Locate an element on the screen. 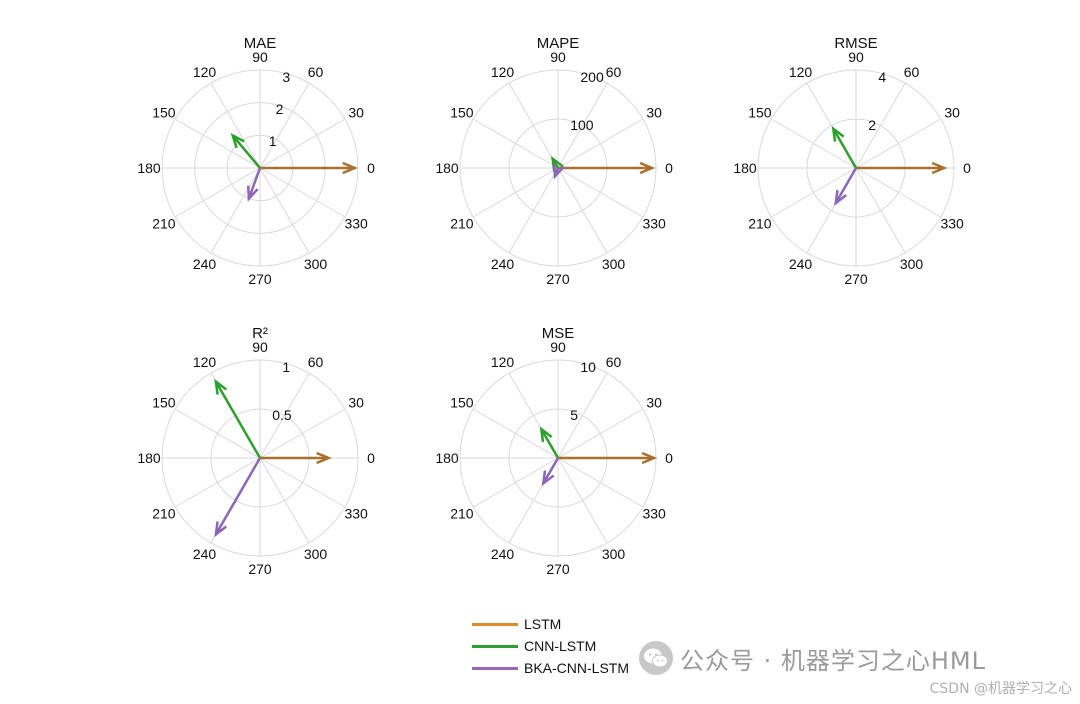  polar-chart-r: 0.5 1 0 30 60 90 120 150 180 210 240 270 300 330 R² is located at coordinates (256, 451).